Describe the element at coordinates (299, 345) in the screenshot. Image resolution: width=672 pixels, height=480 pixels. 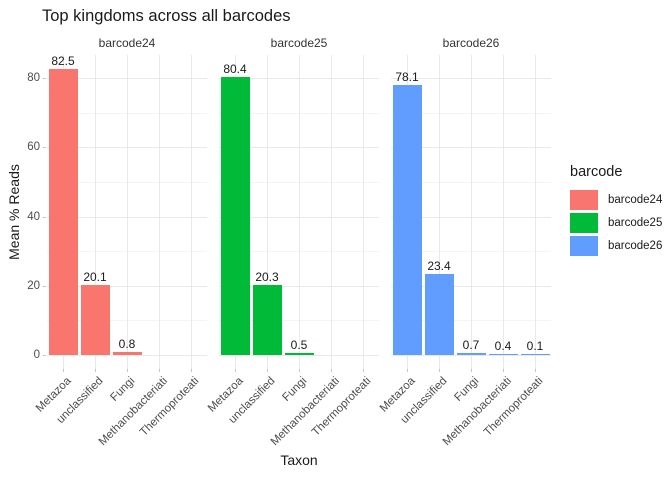
I see `bar-value-label: 0.5` at that location.